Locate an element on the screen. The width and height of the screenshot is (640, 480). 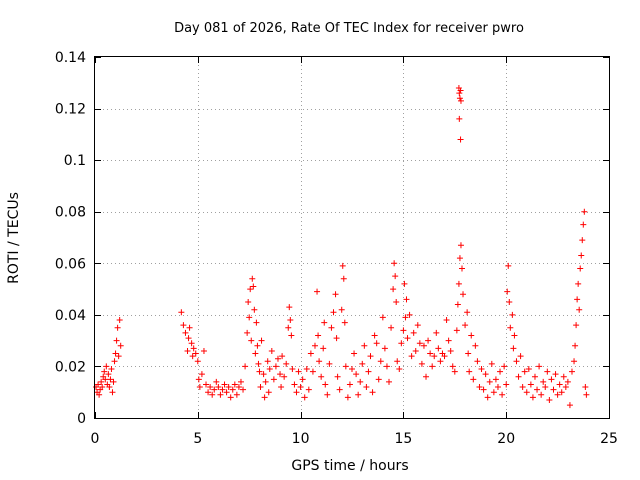
x-axis-label: GPS time / hours is located at coordinates (349, 466).